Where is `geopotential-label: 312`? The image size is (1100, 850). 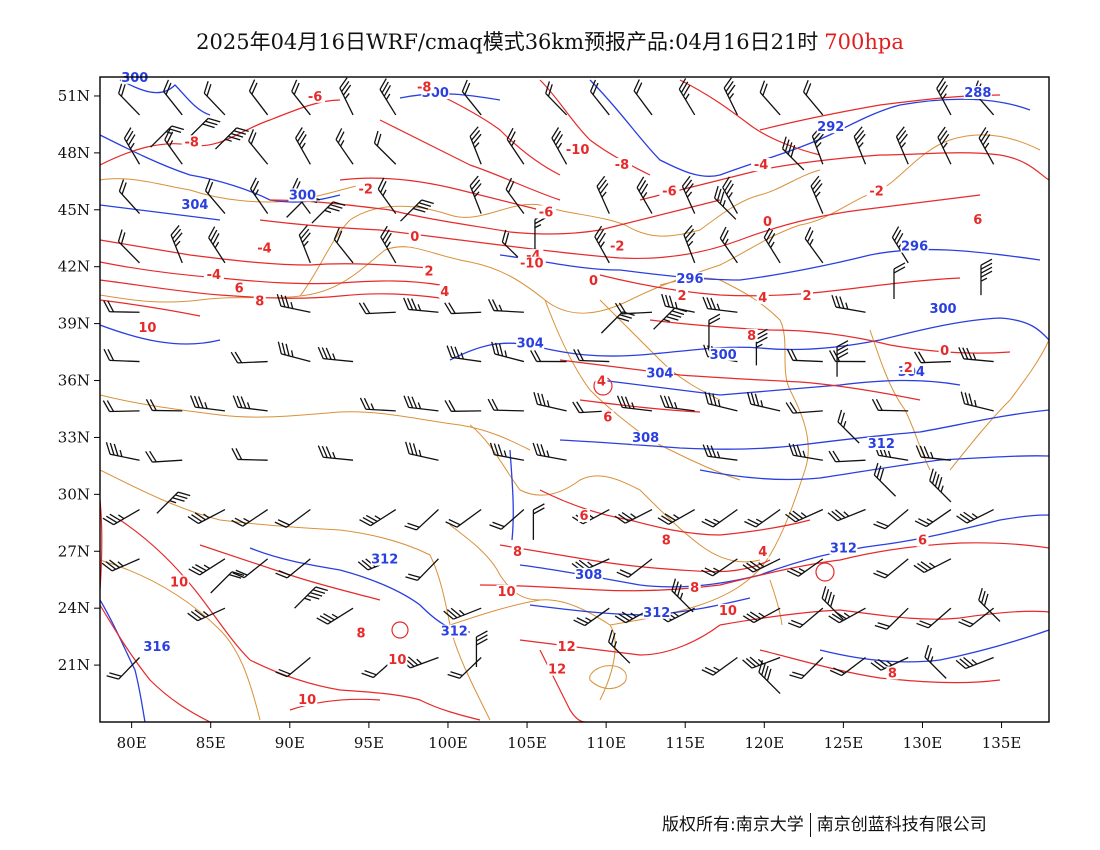 geopotential-label: 312 is located at coordinates (881, 444).